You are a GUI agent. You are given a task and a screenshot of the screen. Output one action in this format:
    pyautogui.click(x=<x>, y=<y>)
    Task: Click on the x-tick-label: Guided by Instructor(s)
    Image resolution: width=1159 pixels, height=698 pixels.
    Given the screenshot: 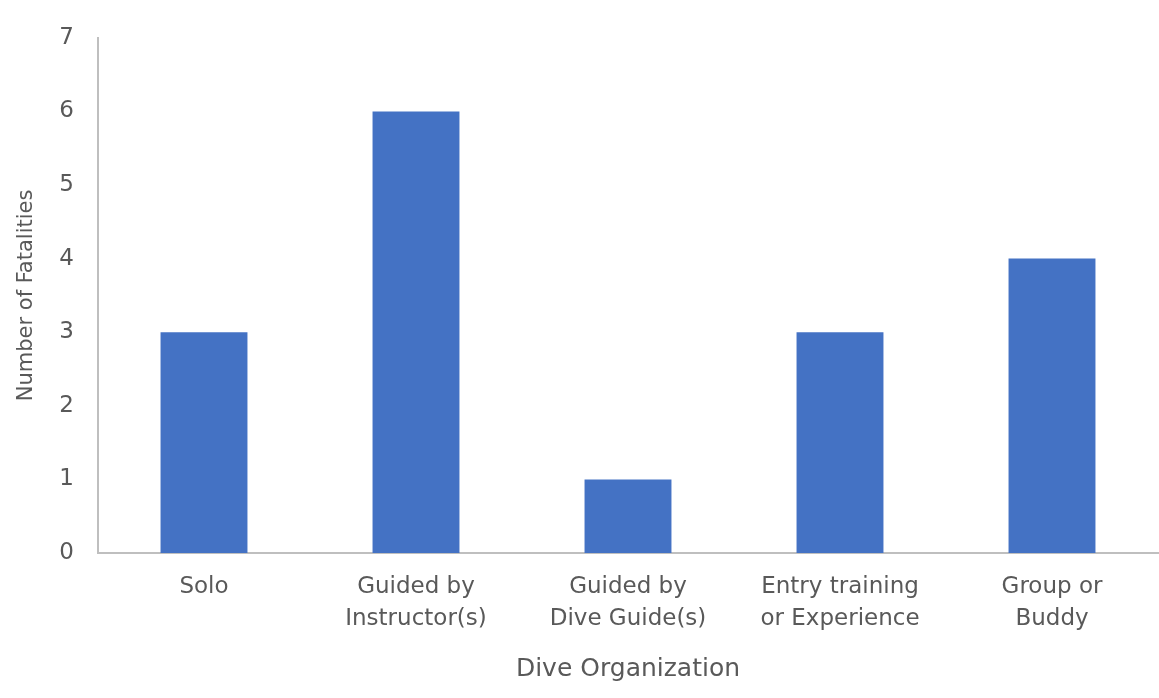 What is the action you would take?
    pyautogui.click(x=416, y=601)
    